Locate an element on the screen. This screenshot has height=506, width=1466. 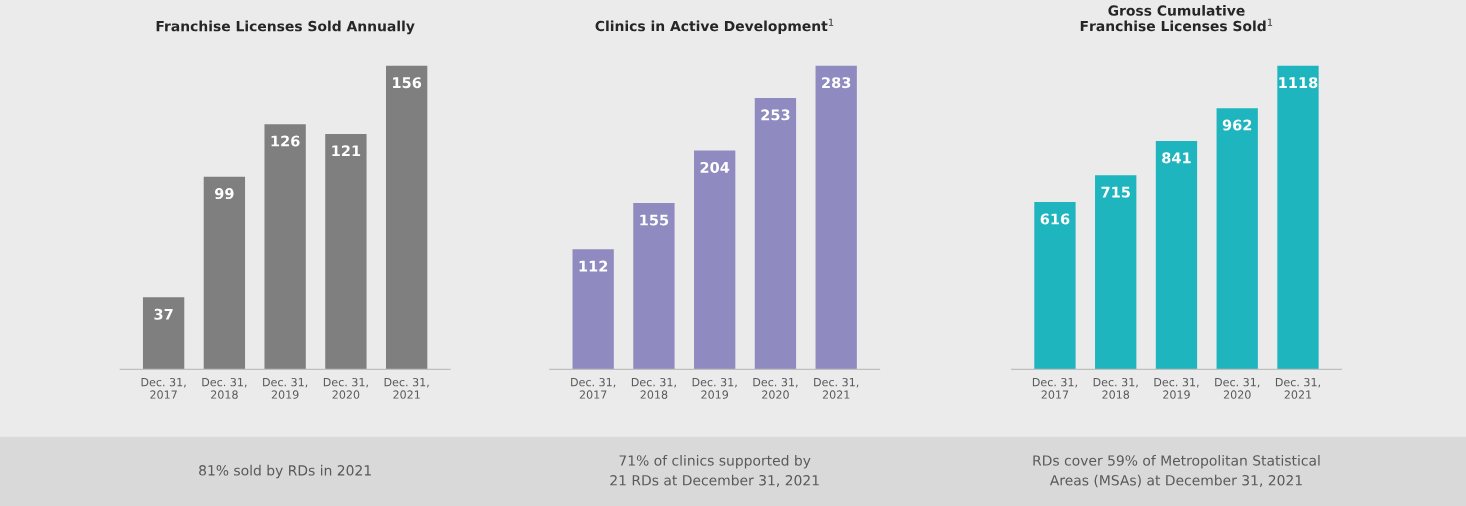
data-label: 616 is located at coordinates (1055, 219).